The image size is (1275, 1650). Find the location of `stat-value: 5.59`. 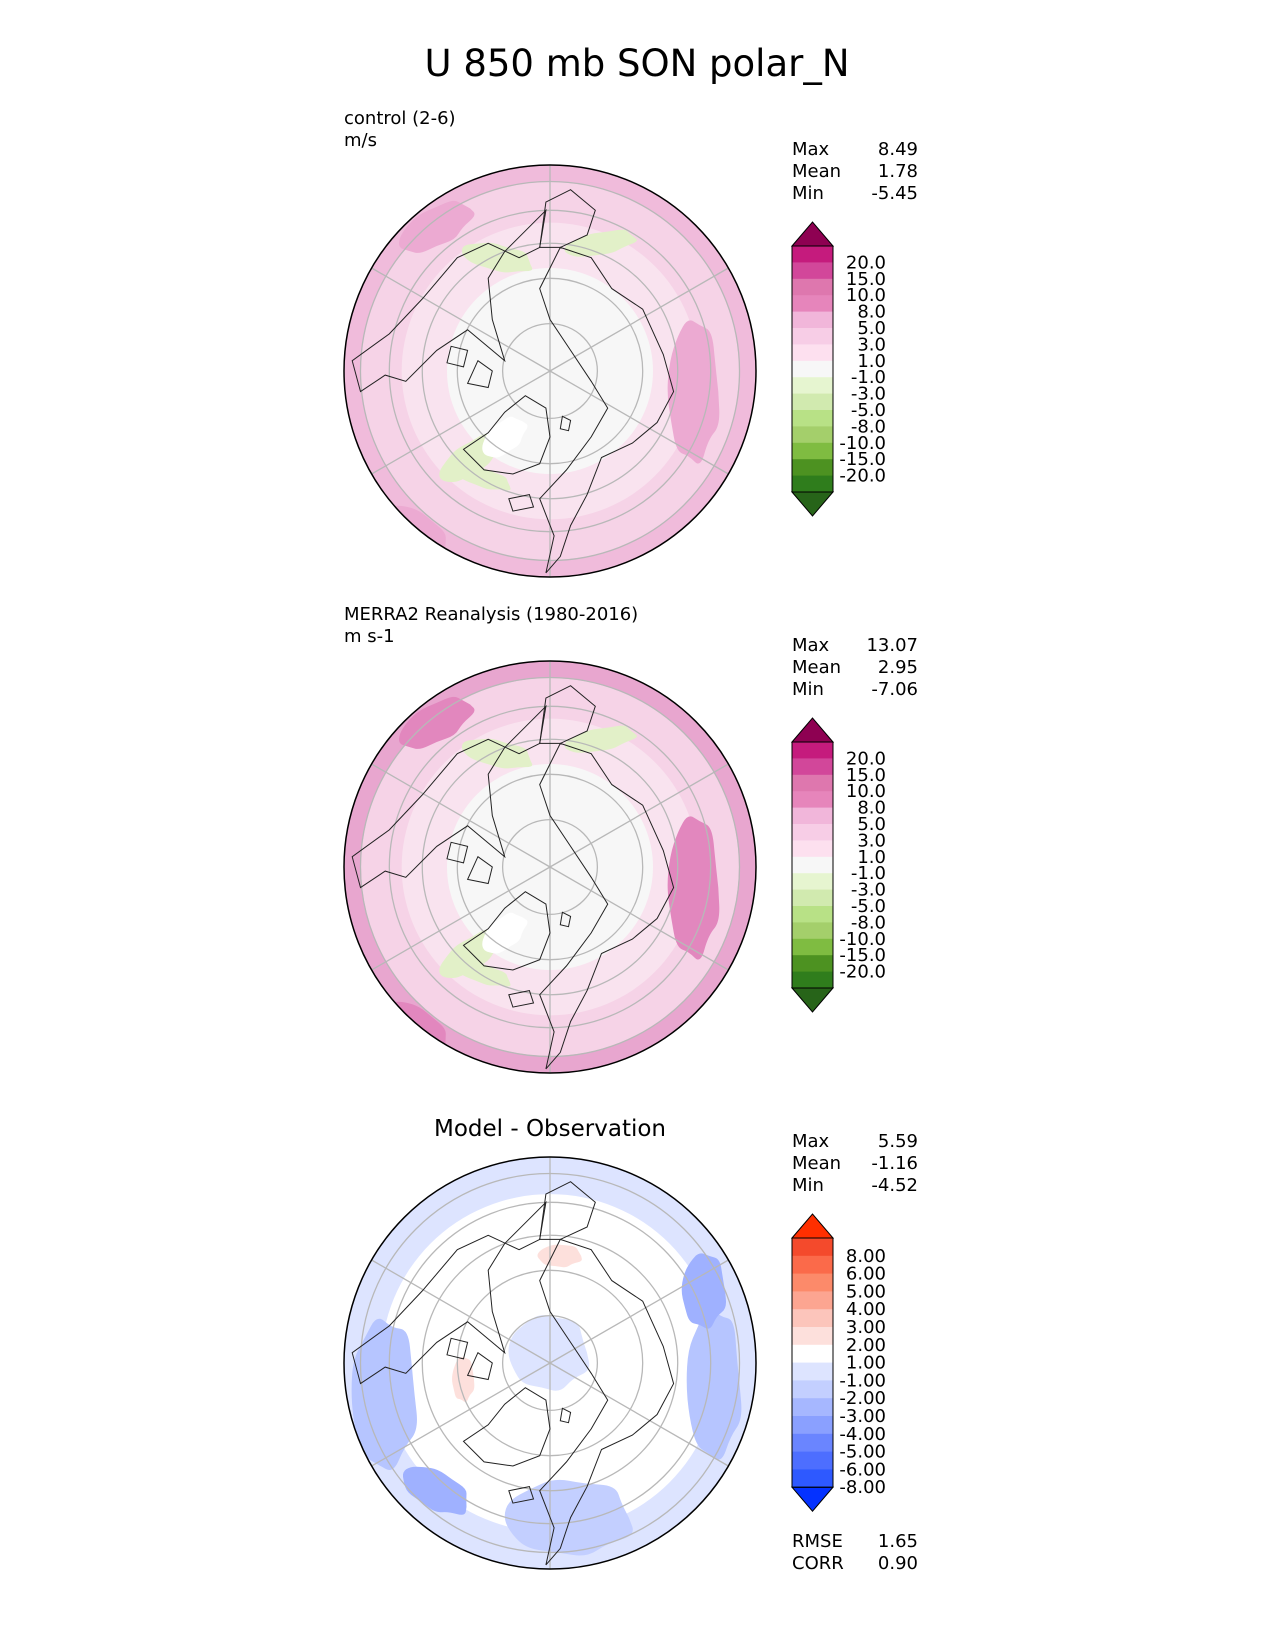

stat-value: 5.59 is located at coordinates (898, 1141).